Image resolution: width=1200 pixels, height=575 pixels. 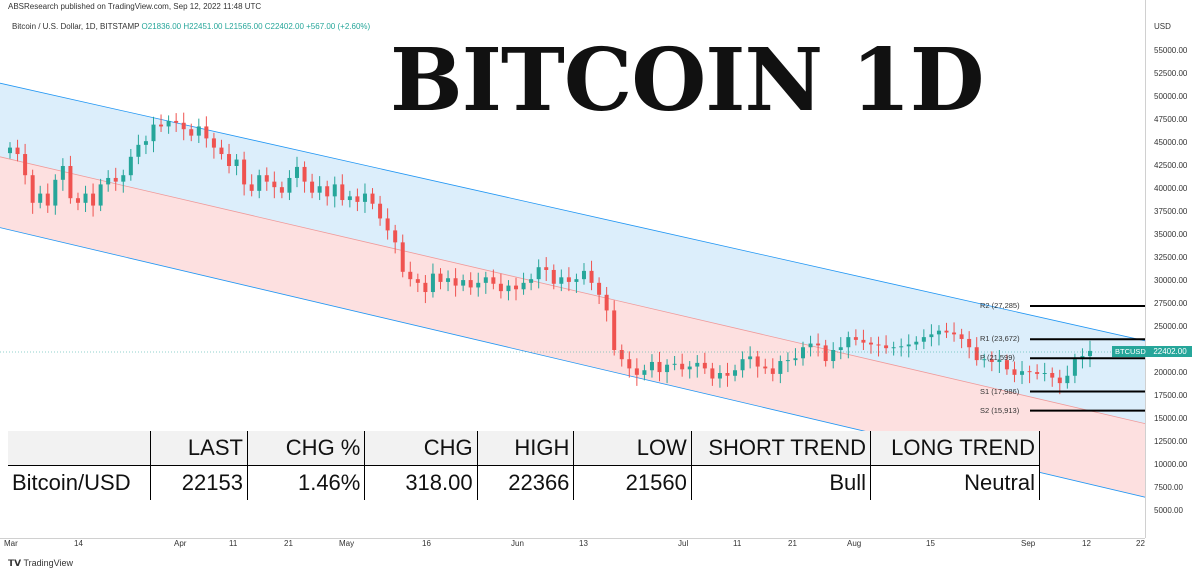 I want to click on pivot-label-s2: S2 (15,913), so click(x=1000, y=410).